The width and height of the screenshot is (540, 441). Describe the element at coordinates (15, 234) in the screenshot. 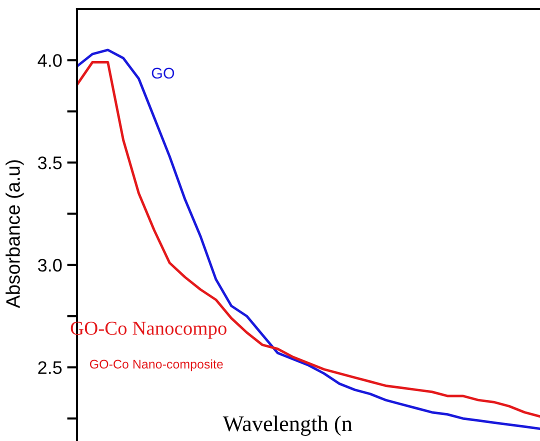

I see `y-axis-title: Absorbance (a.u)` at that location.